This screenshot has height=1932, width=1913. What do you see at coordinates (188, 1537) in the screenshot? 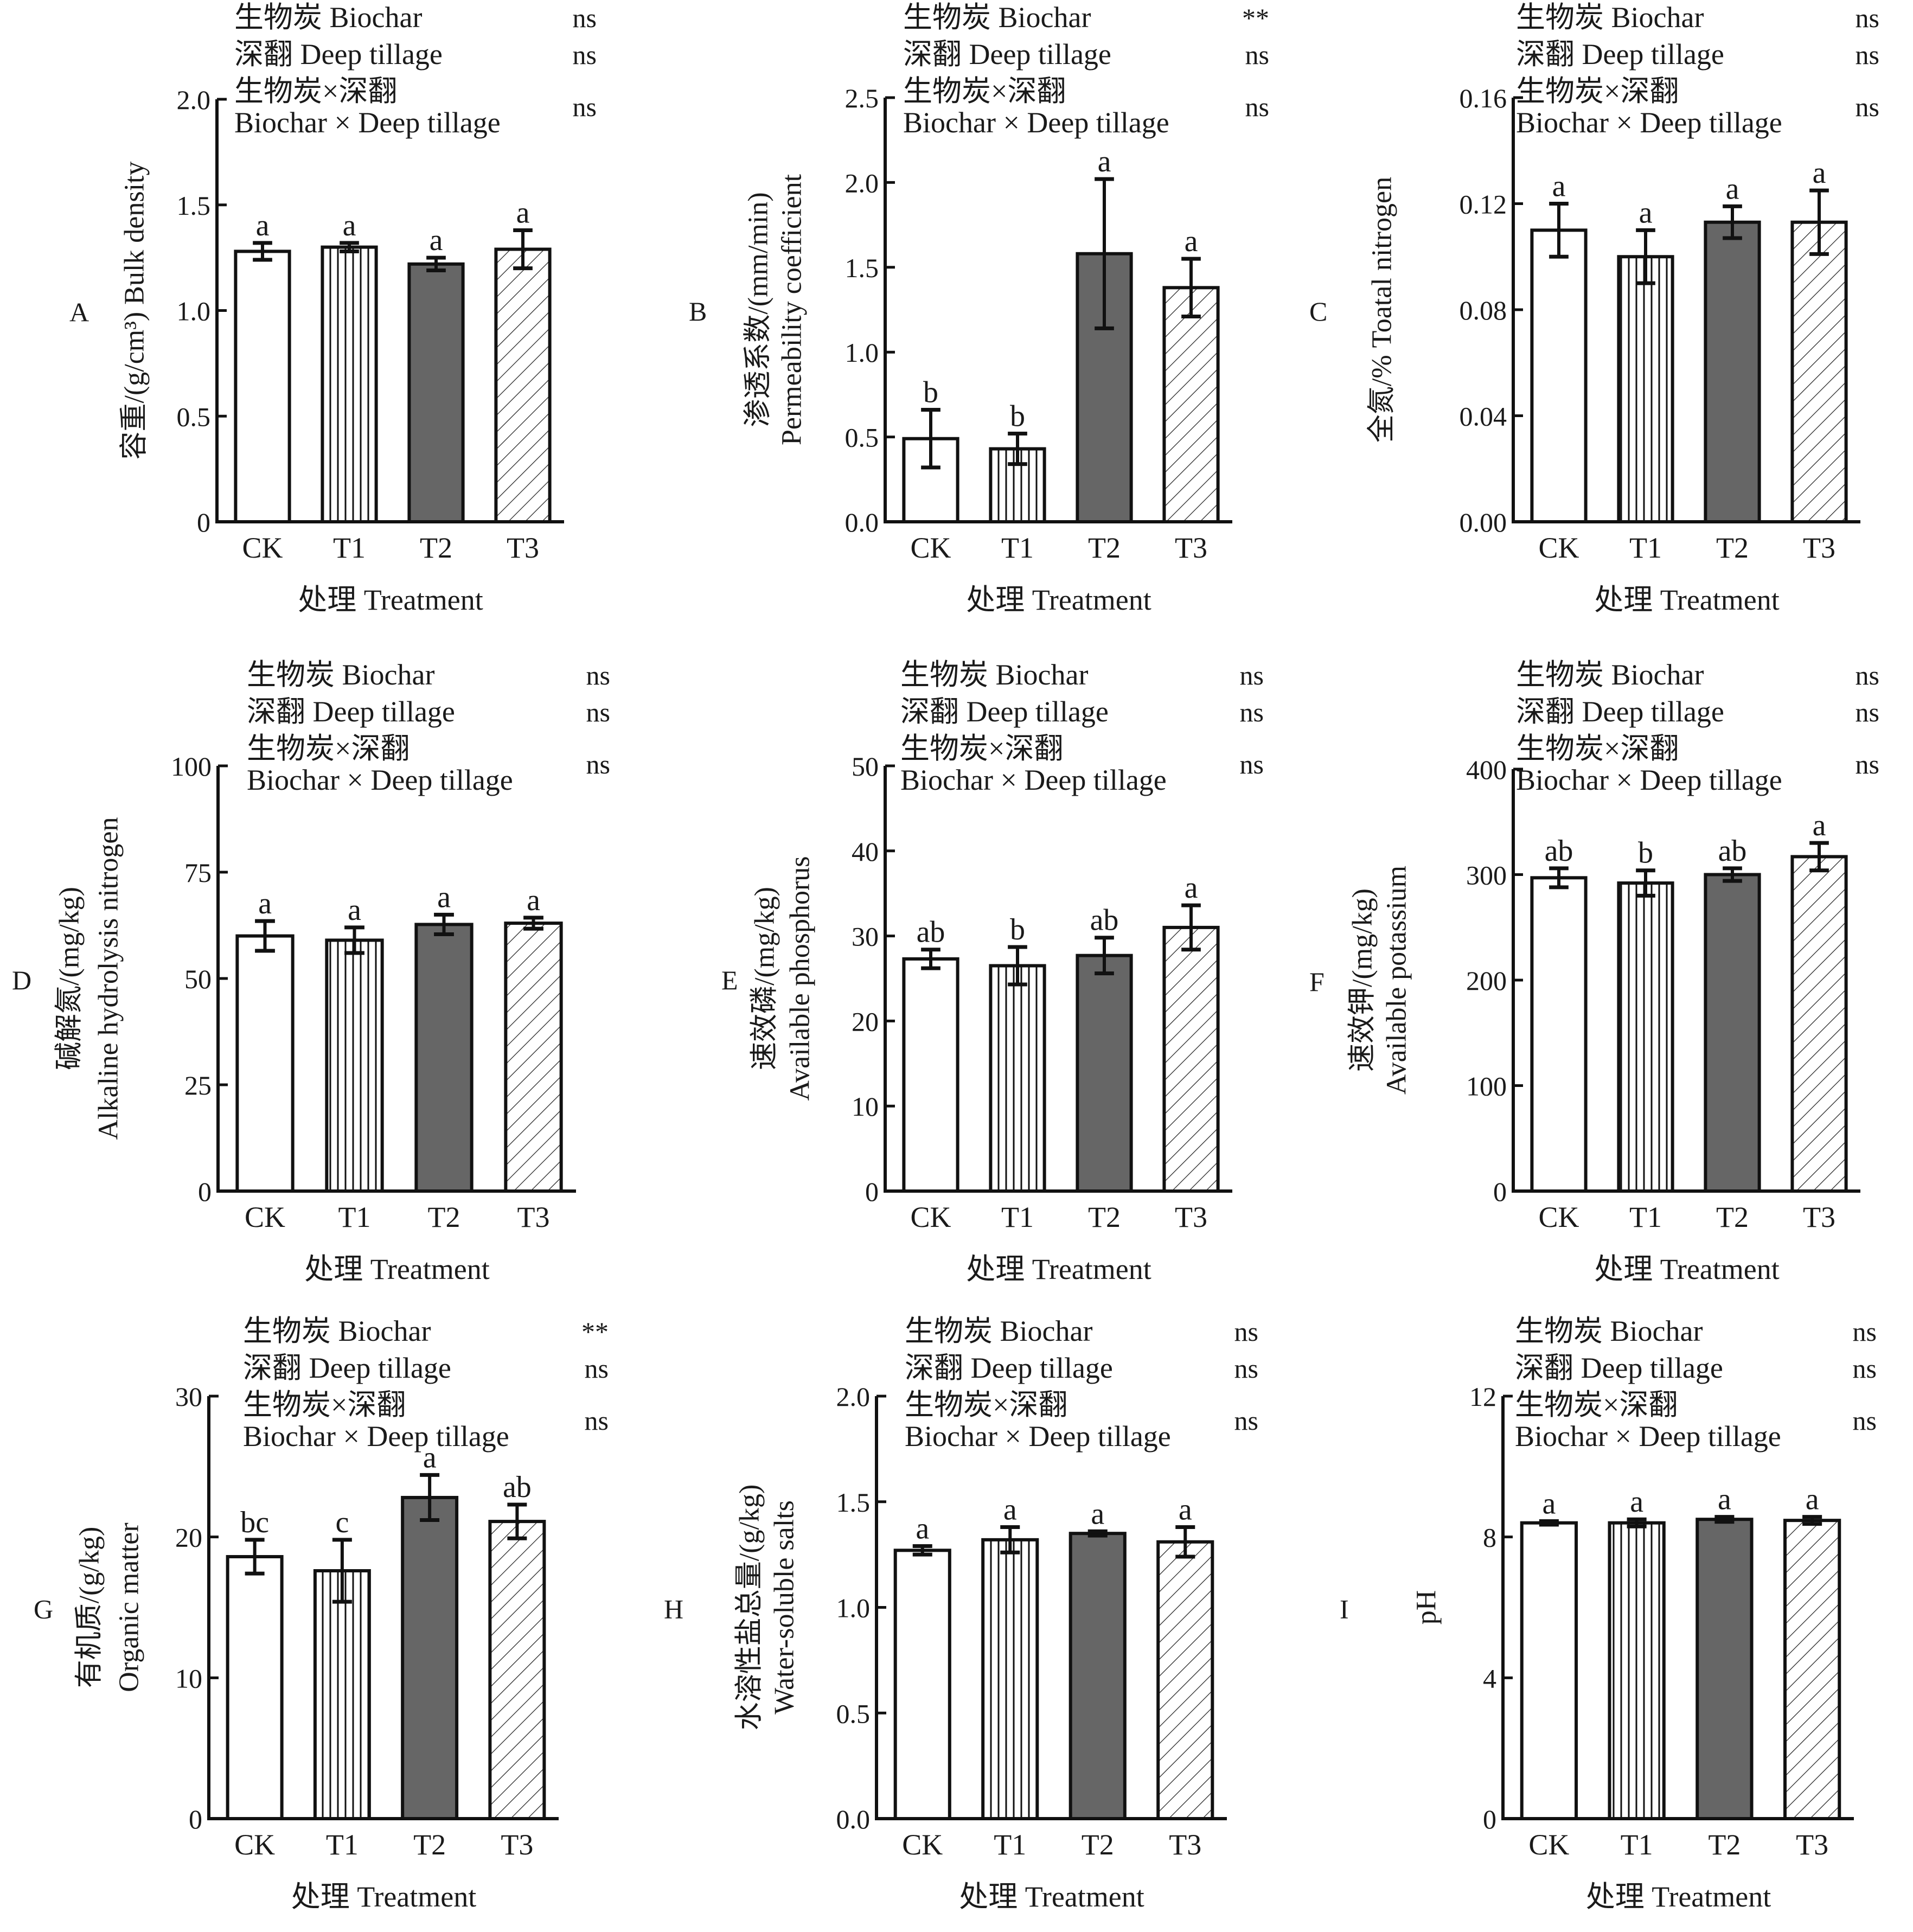
I see `y-tick-label: 20` at bounding box center [188, 1537].